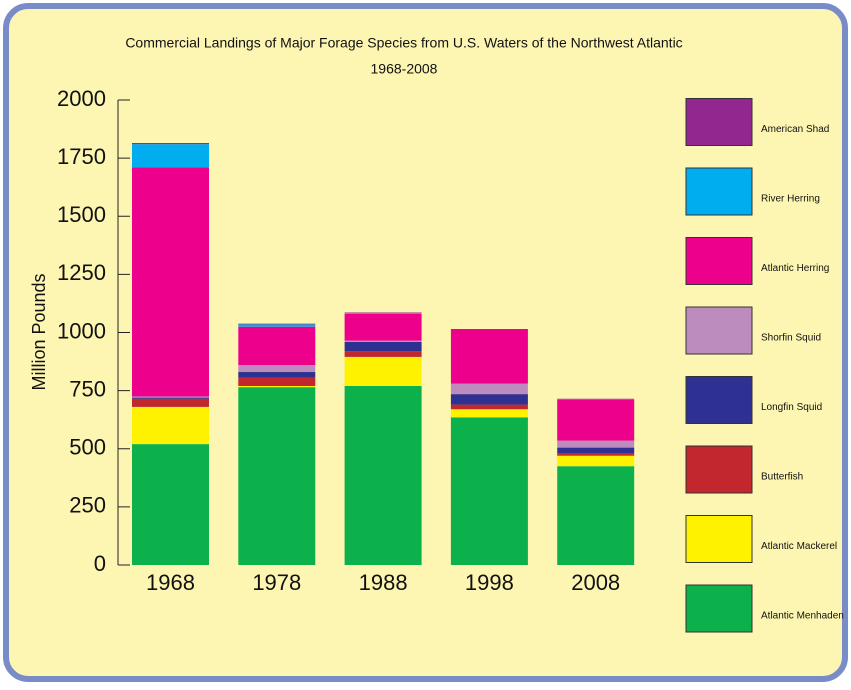  I want to click on y-tick-label: 750, so click(87, 388).